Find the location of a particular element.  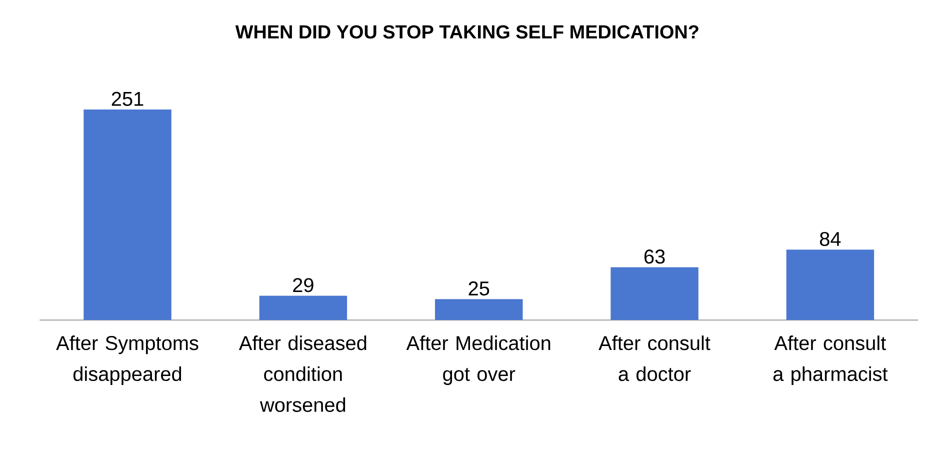

data-label: 29 is located at coordinates (303, 285).